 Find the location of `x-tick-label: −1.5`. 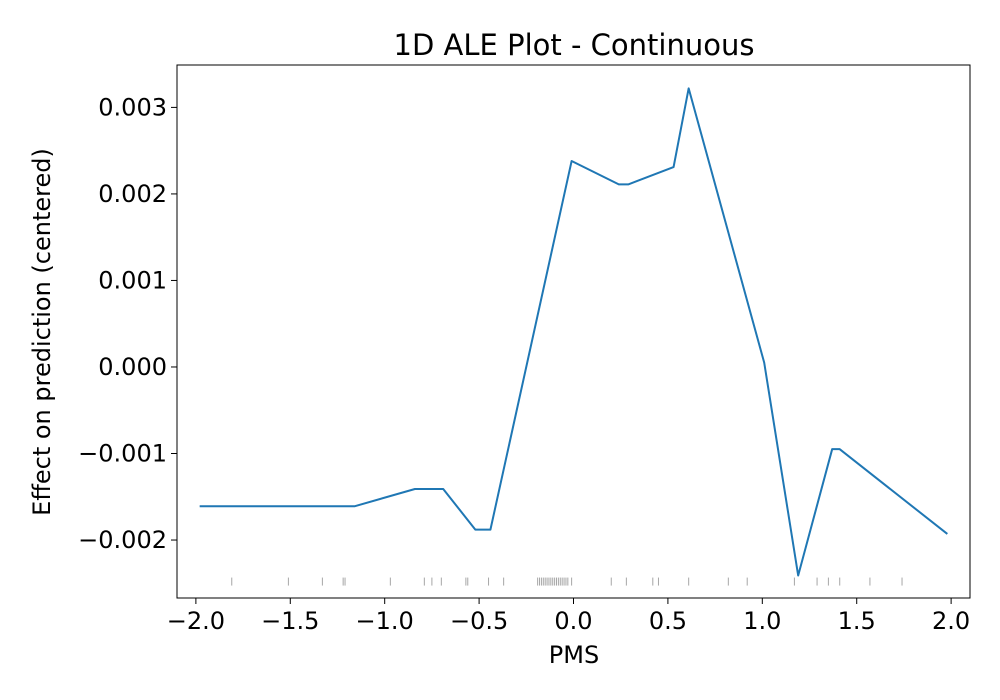

x-tick-label: −1.5 is located at coordinates (290, 621).